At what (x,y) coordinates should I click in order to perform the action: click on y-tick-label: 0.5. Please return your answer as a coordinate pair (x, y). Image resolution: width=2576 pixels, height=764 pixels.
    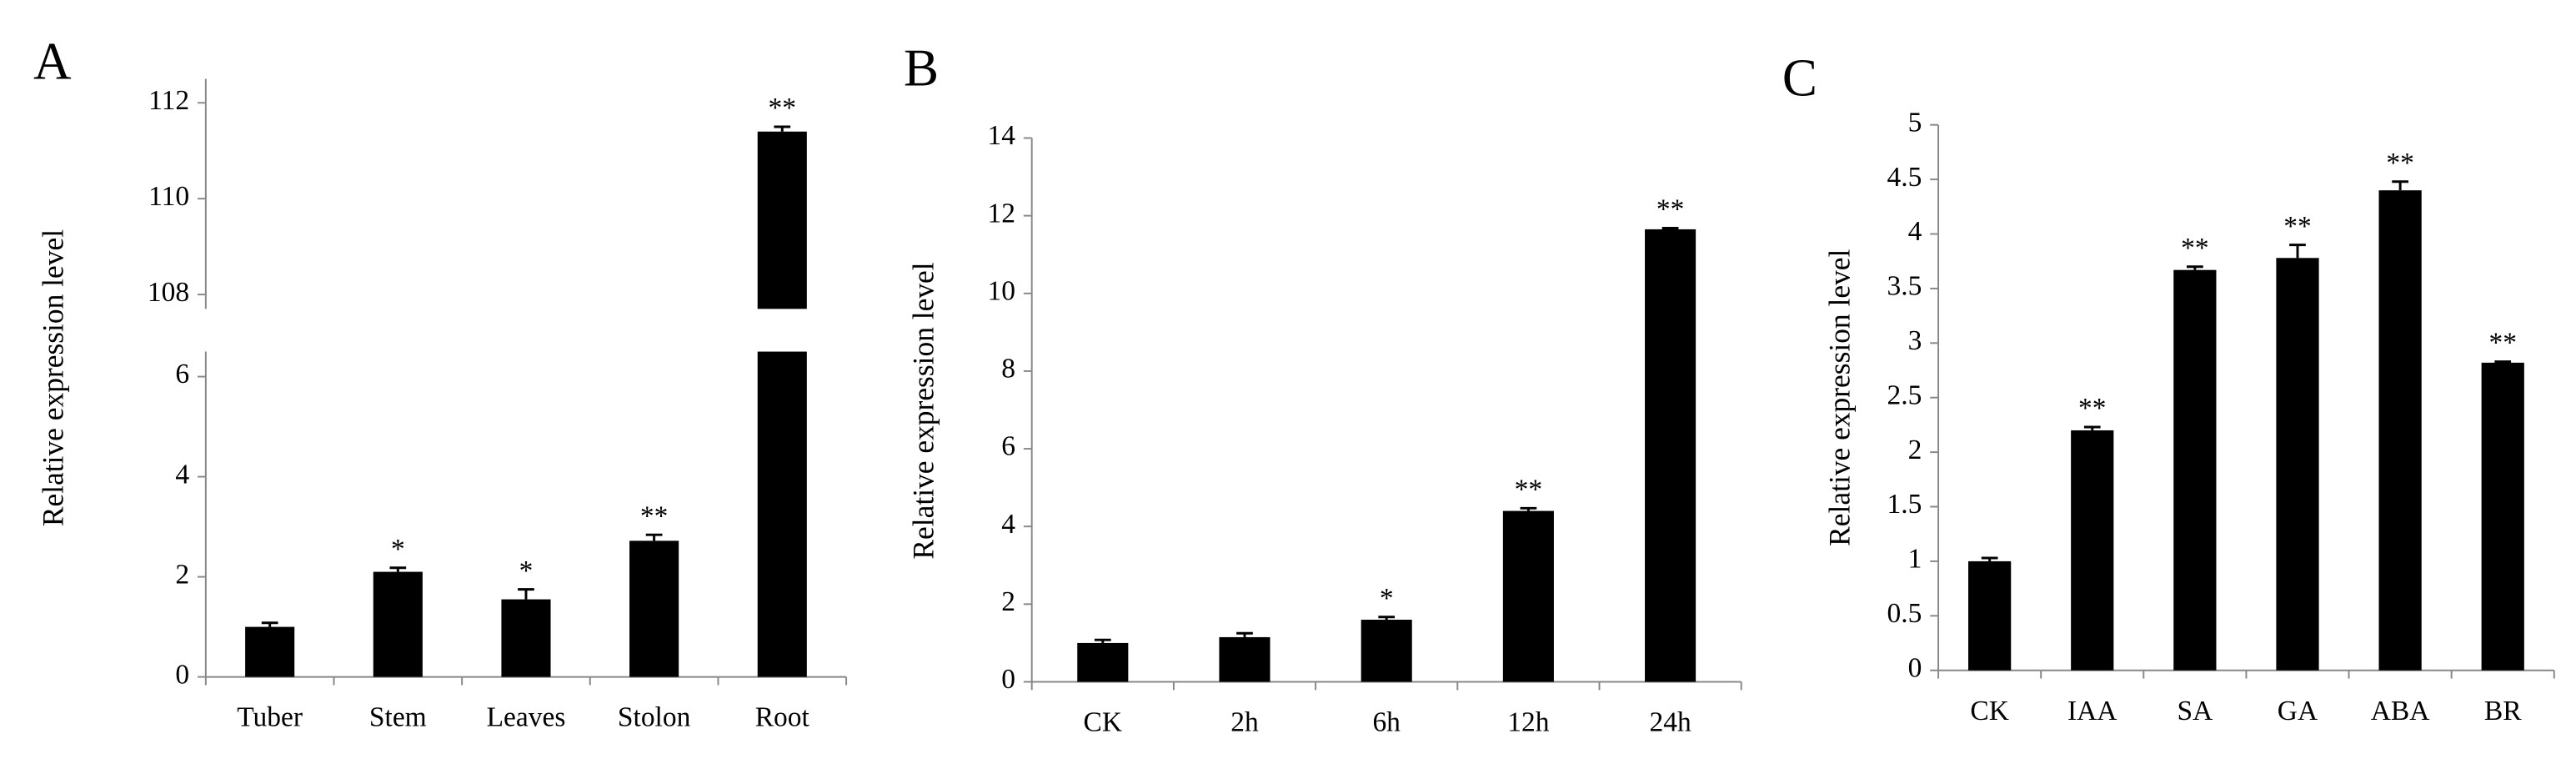
    Looking at the image, I should click on (1904, 613).